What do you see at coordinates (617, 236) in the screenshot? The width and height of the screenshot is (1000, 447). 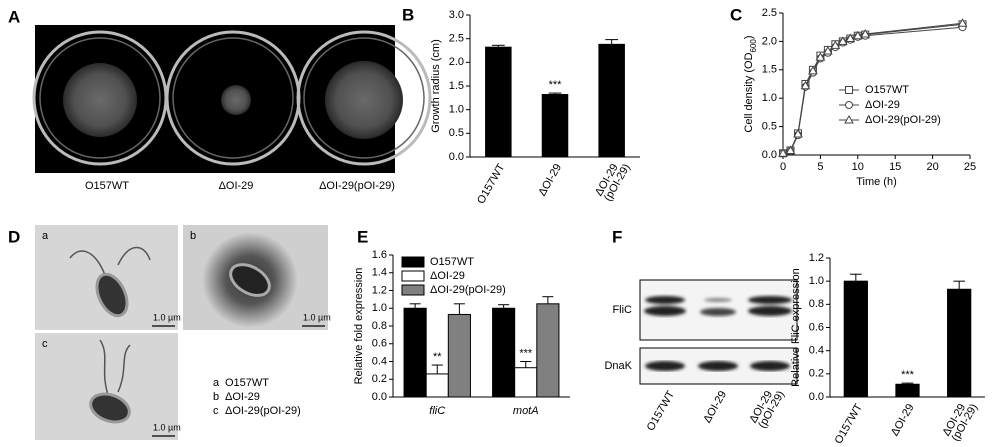 I see `panel-label: F` at bounding box center [617, 236].